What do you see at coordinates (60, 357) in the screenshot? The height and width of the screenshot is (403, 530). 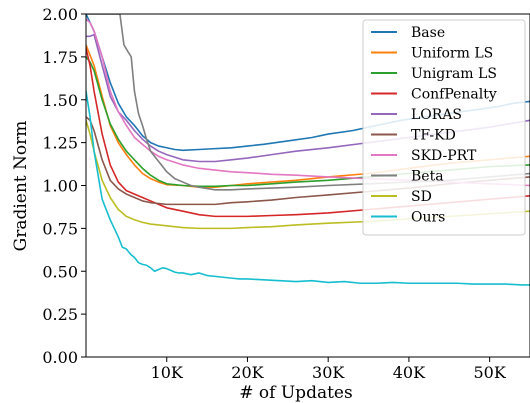 I see `y-tick-label: 0.00` at bounding box center [60, 357].